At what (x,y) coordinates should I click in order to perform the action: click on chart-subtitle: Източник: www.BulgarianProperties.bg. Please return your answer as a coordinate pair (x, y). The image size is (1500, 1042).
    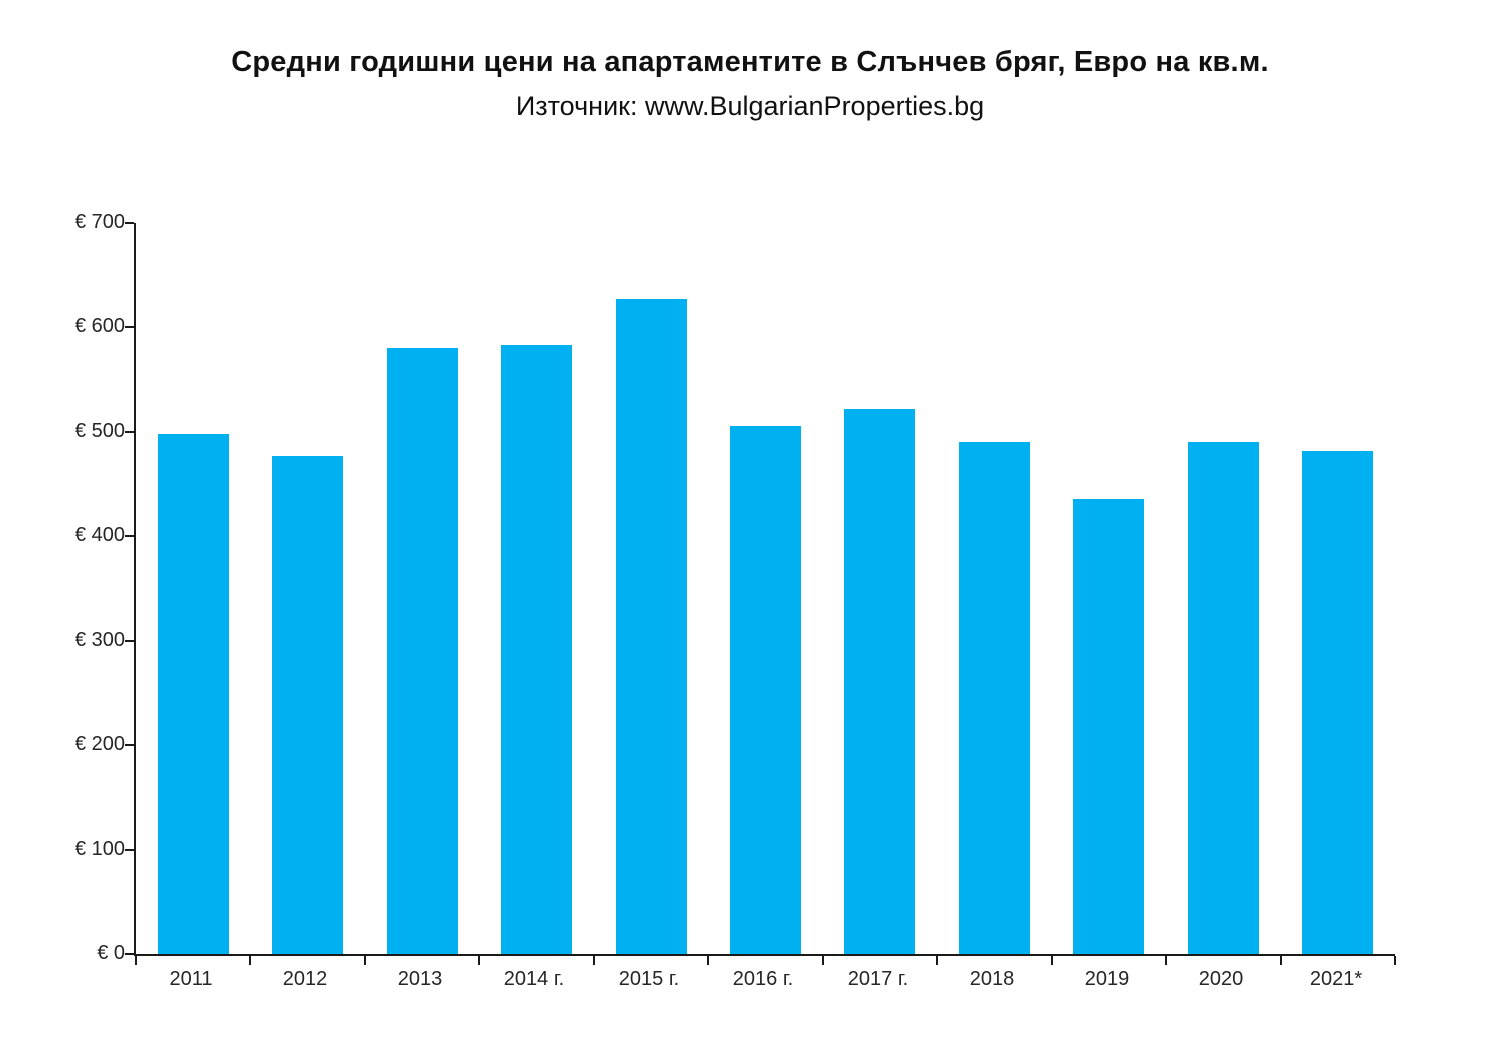
    Looking at the image, I should click on (750, 106).